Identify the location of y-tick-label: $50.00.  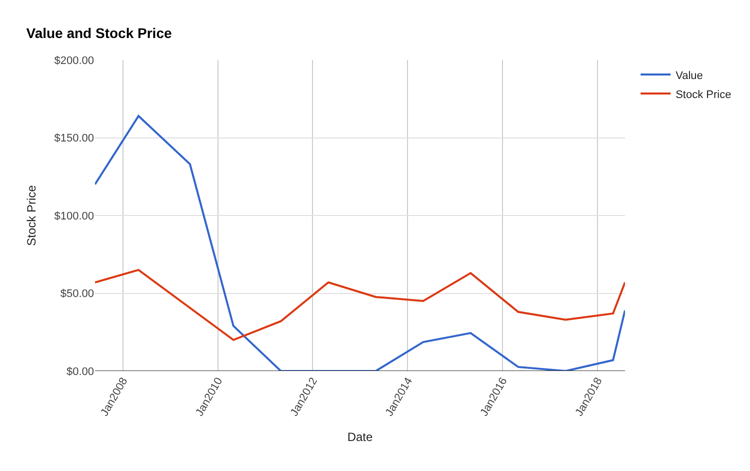
(77, 294).